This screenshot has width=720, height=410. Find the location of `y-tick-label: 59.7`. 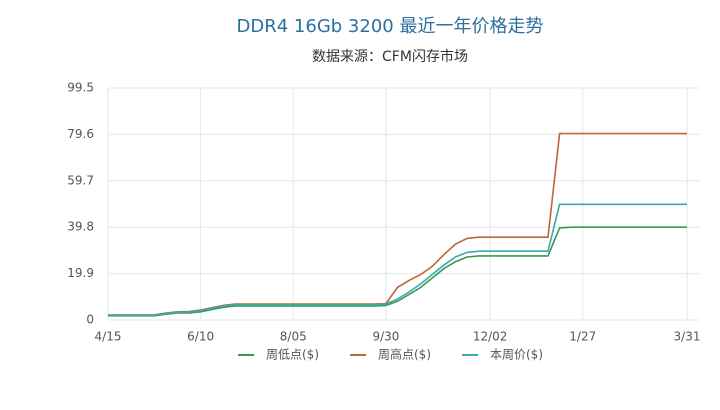

y-tick-label: 59.7 is located at coordinates (80, 180).